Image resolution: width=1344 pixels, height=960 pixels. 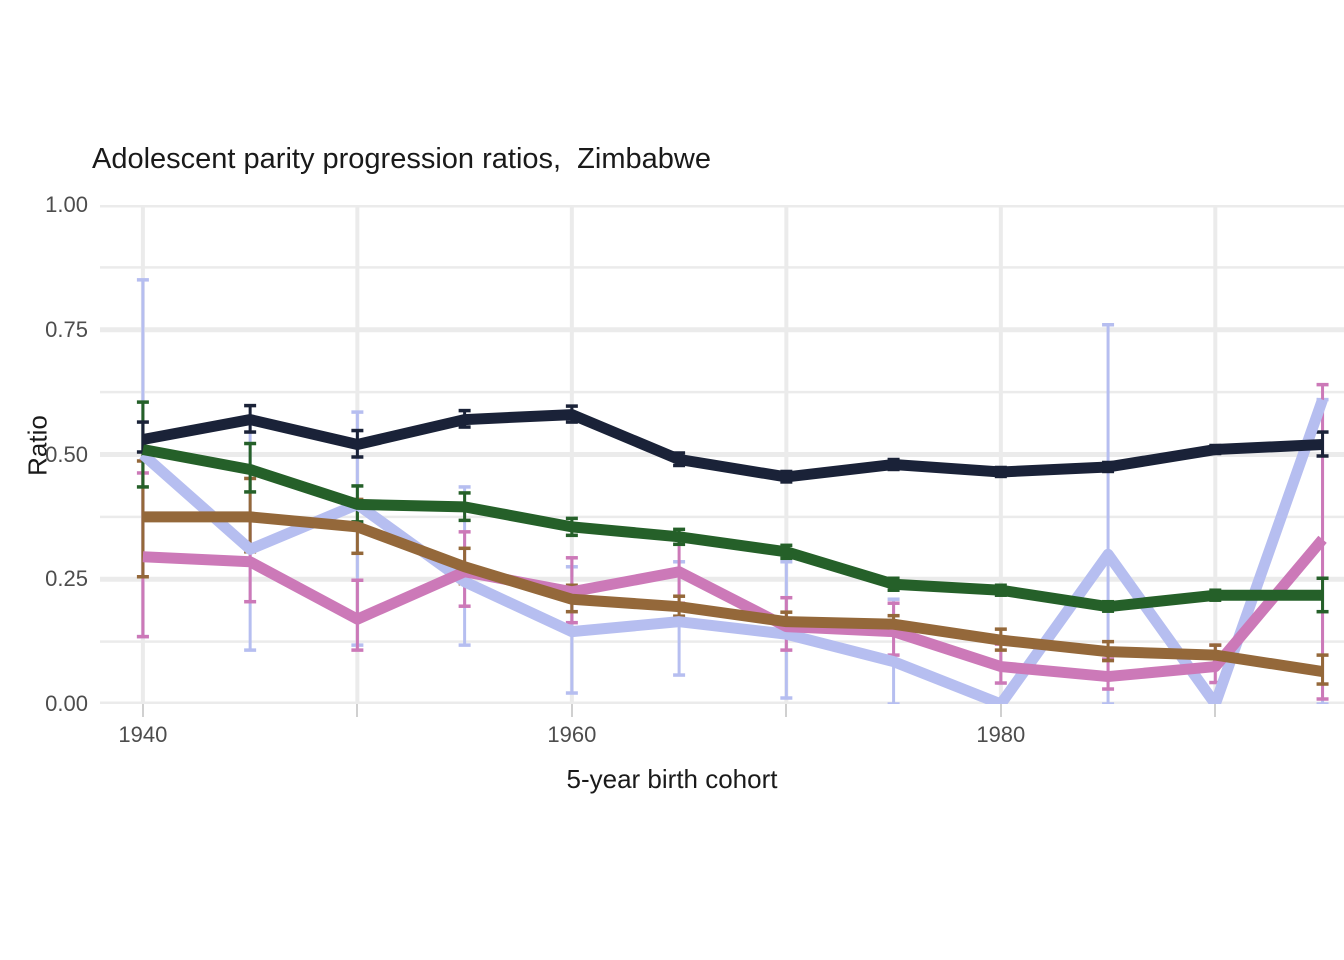 I want to click on x-tick-label: 1980, so click(x=1001, y=734).